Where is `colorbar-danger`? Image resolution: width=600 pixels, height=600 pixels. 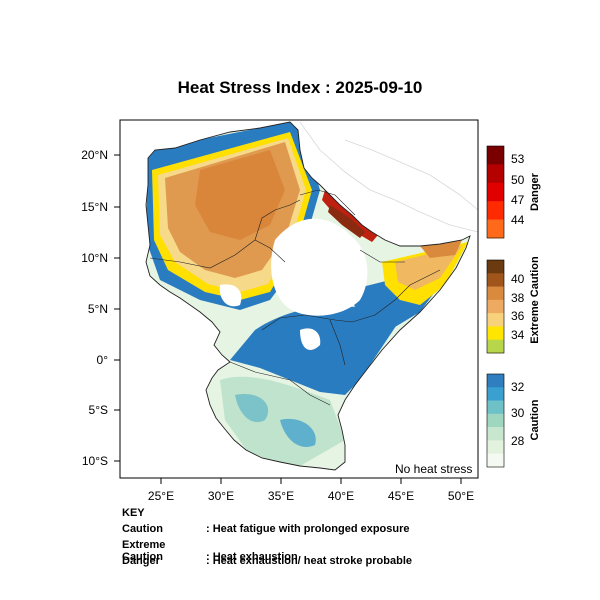 colorbar-danger is located at coordinates (495, 192).